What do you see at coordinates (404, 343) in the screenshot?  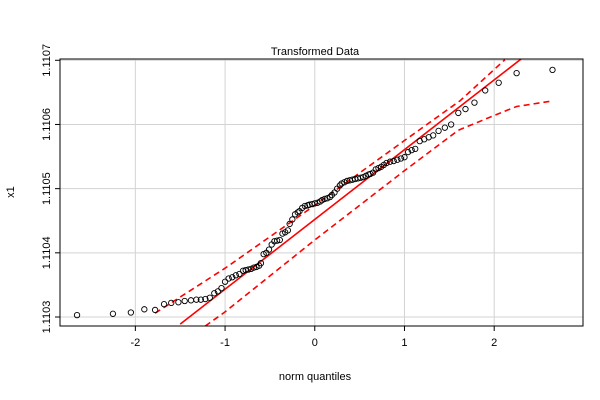 I see `x-tick-label: 1` at bounding box center [404, 343].